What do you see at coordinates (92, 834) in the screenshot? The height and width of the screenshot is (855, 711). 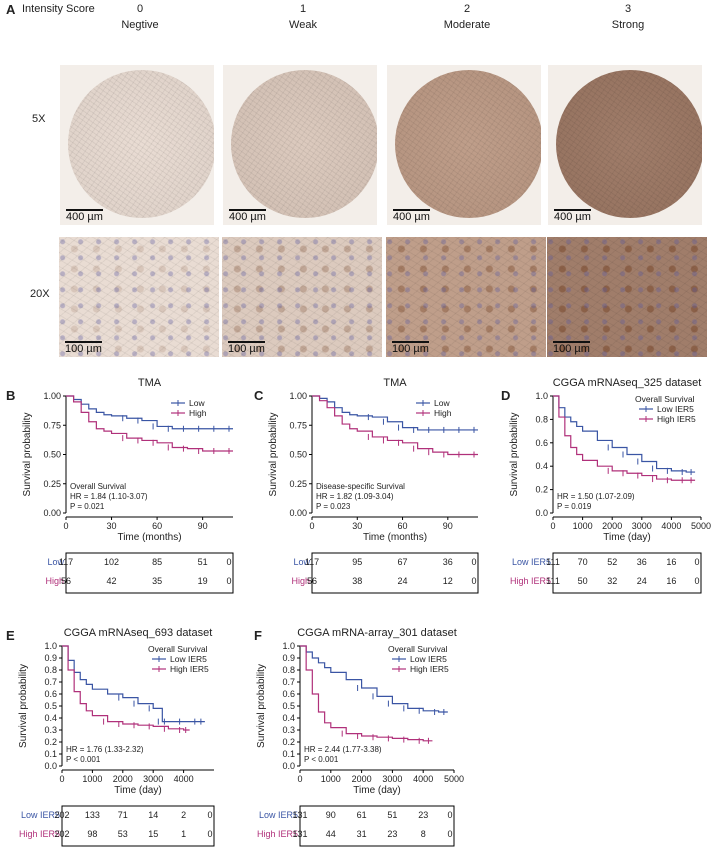 I see `risk-value: 98` at bounding box center [92, 834].